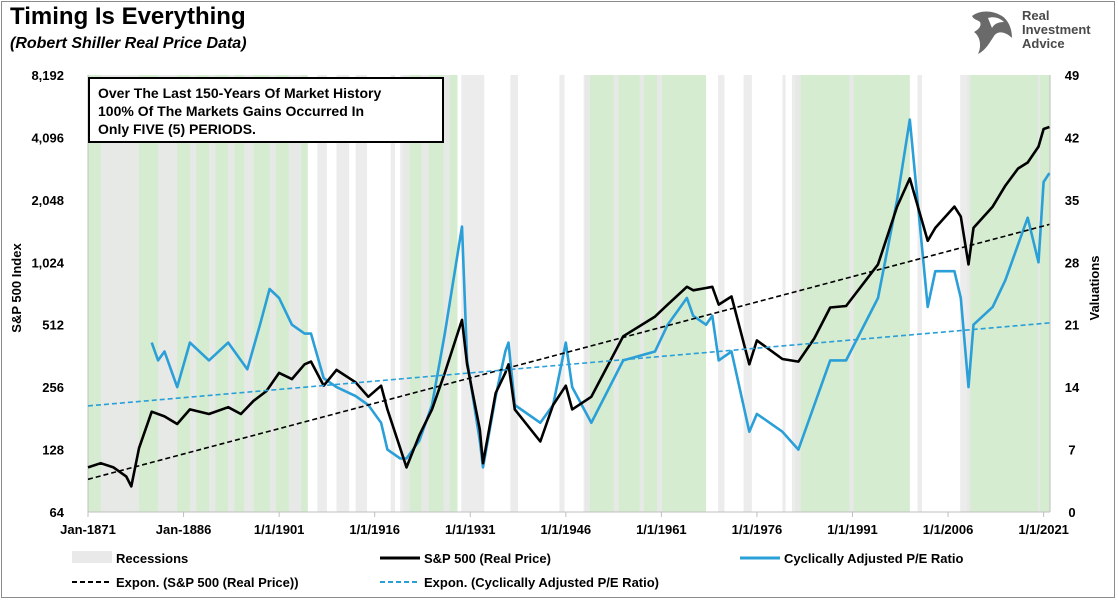 Image resolution: width=1118 pixels, height=601 pixels. I want to click on legend-label: Cyclically Adjusted P/E Ratio, so click(873, 558).